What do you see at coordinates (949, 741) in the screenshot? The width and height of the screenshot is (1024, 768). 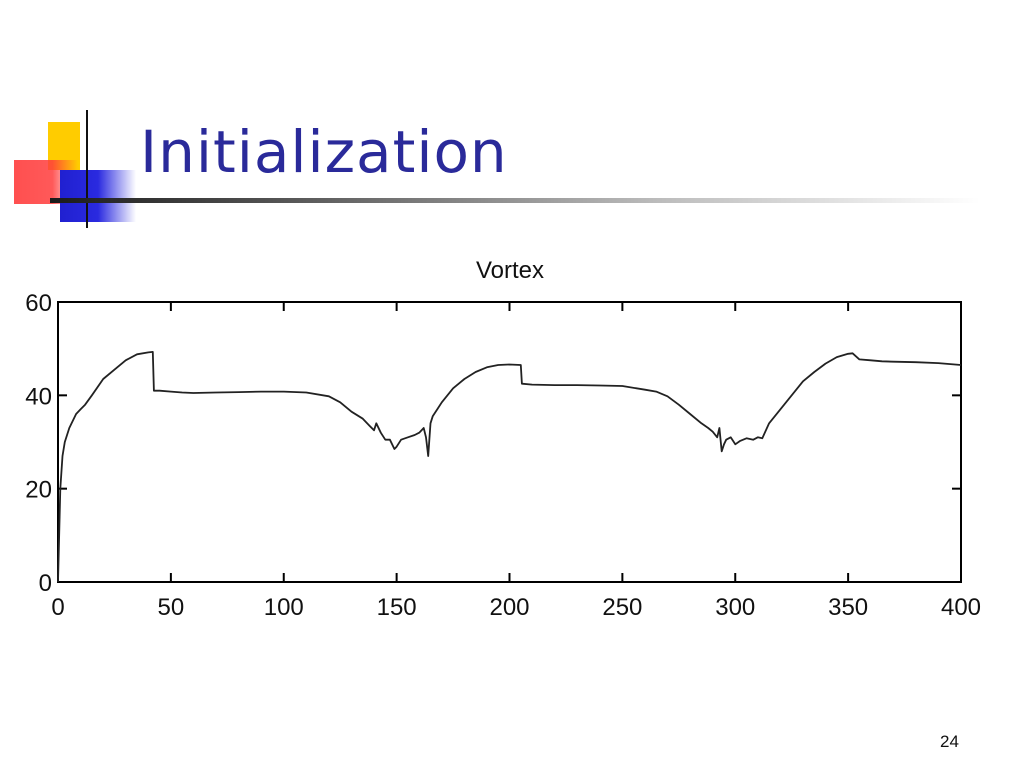 I see `slide-number: 24` at bounding box center [949, 741].